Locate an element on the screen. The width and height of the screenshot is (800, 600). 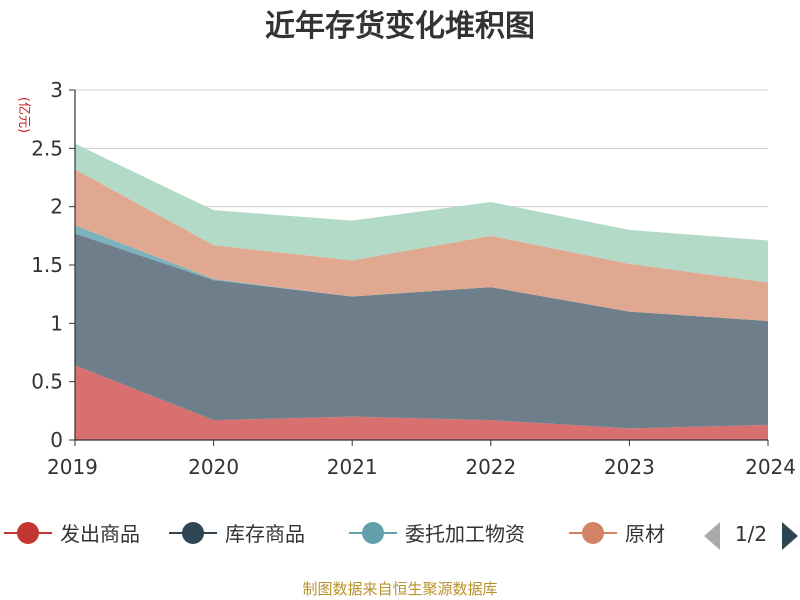
legend-label: 发出商品 is located at coordinates (100, 534).